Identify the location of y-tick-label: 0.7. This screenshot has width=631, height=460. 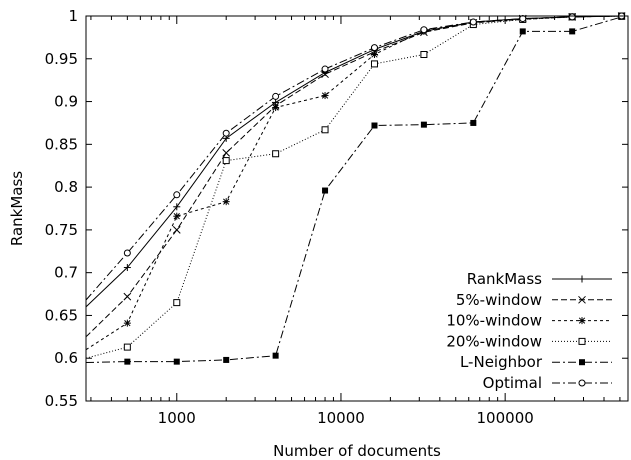
(66, 273).